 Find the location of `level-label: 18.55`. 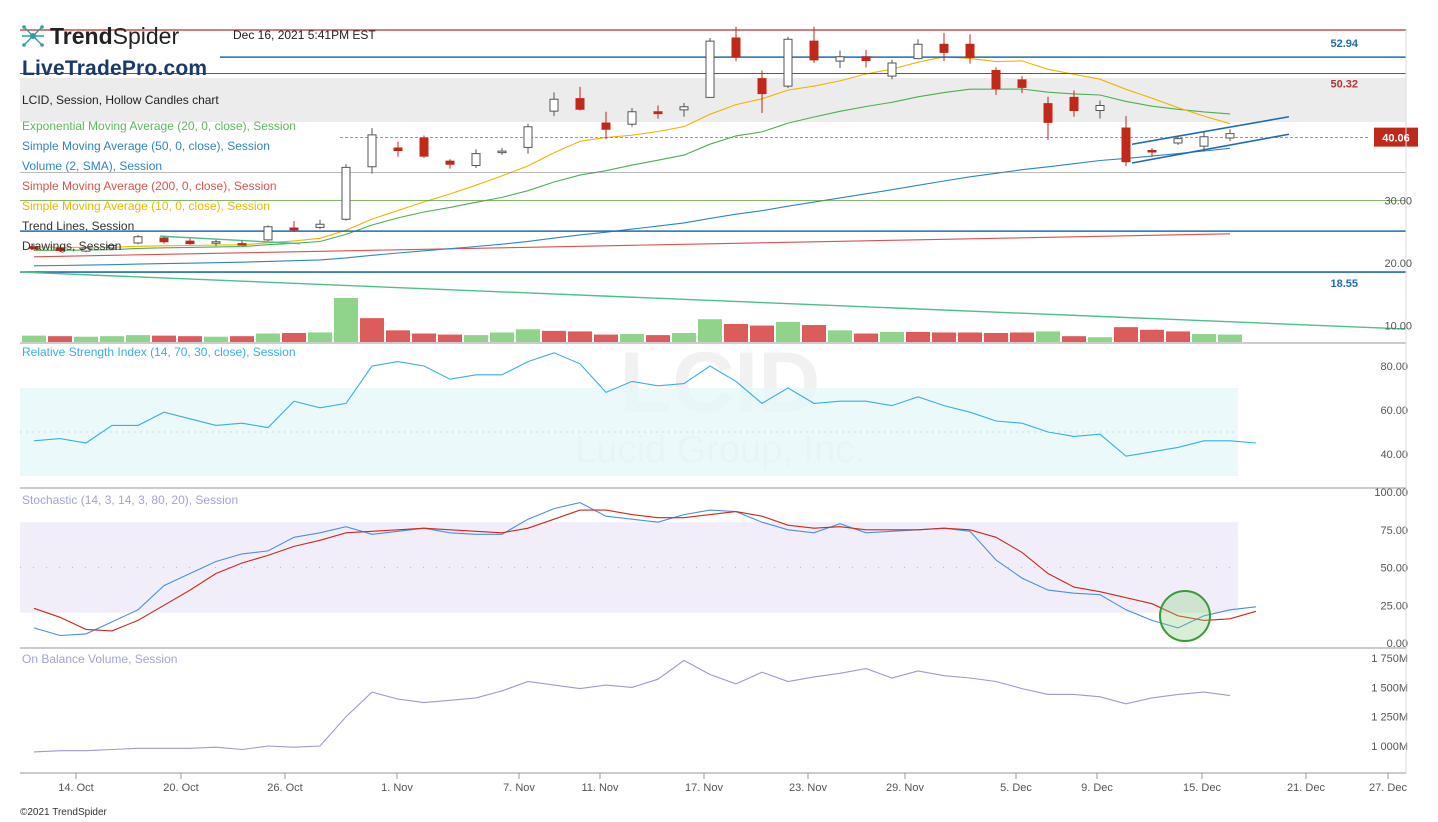

level-label: 18.55 is located at coordinates (1344, 284).